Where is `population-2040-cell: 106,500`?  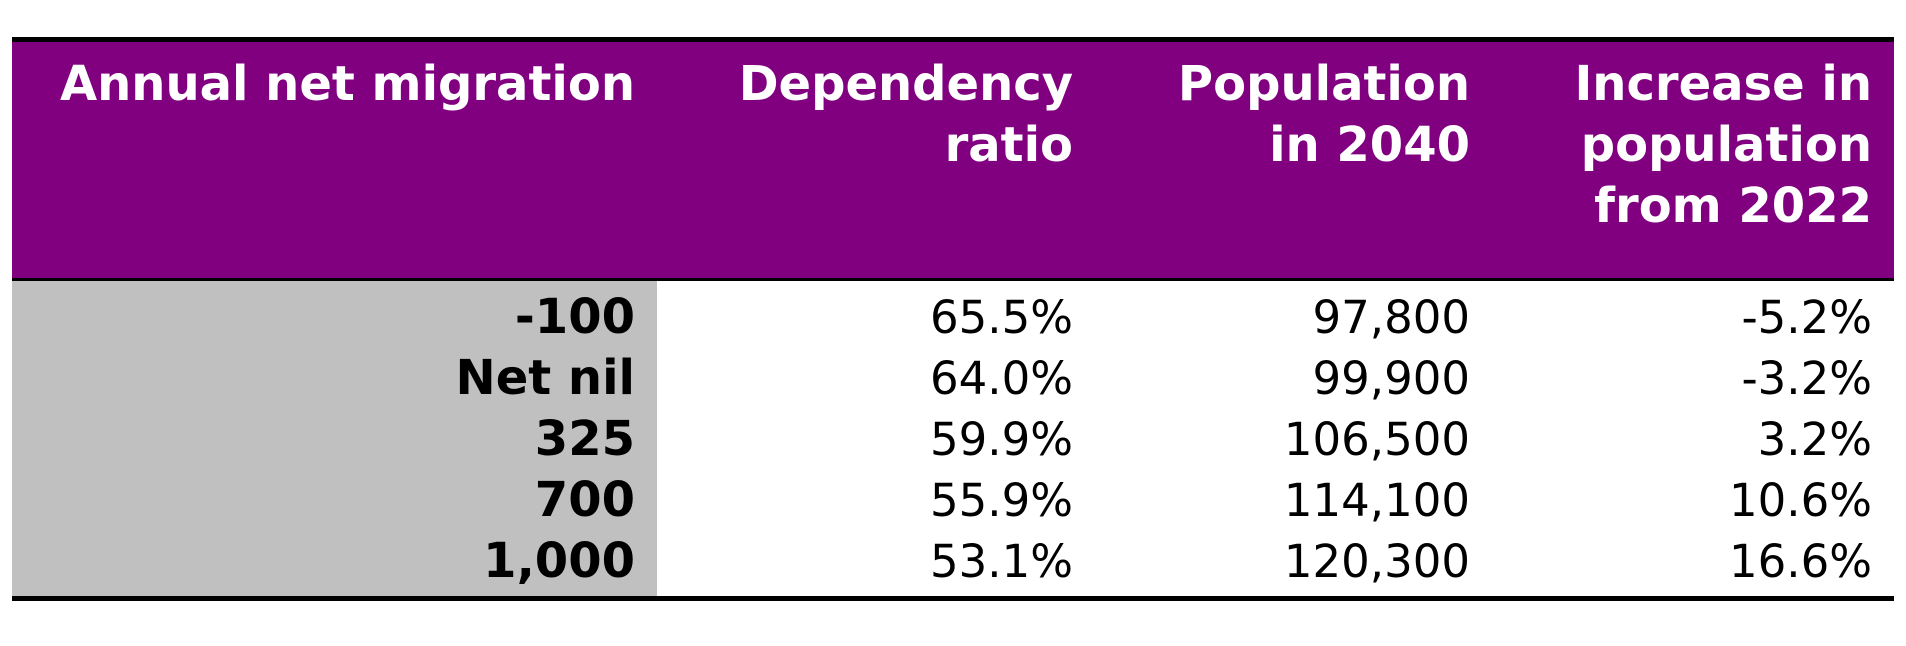 population-2040-cell: 106,500 is located at coordinates (1376, 439).